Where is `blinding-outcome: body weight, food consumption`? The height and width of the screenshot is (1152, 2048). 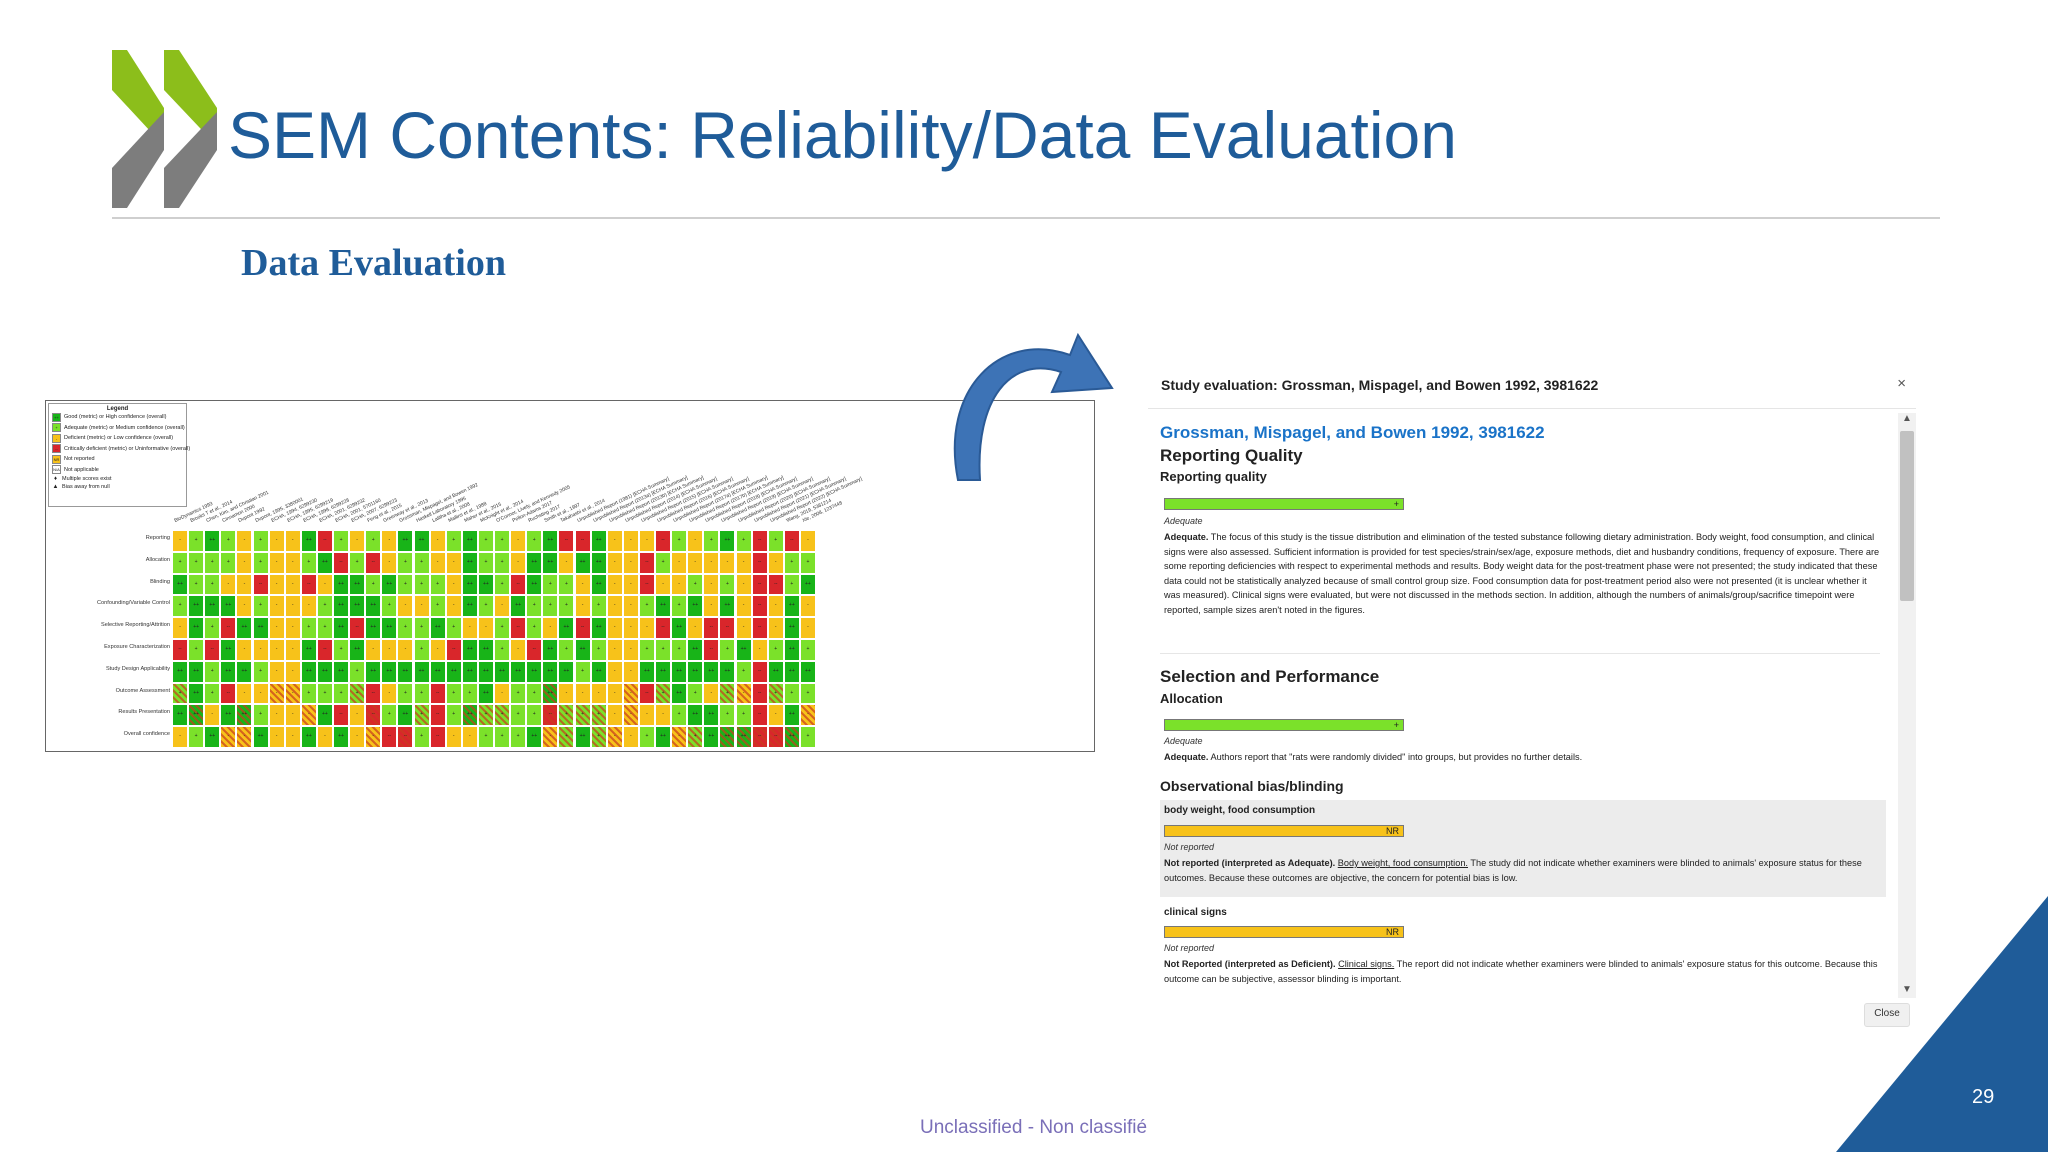 blinding-outcome: body weight, food consumption is located at coordinates (1240, 810).